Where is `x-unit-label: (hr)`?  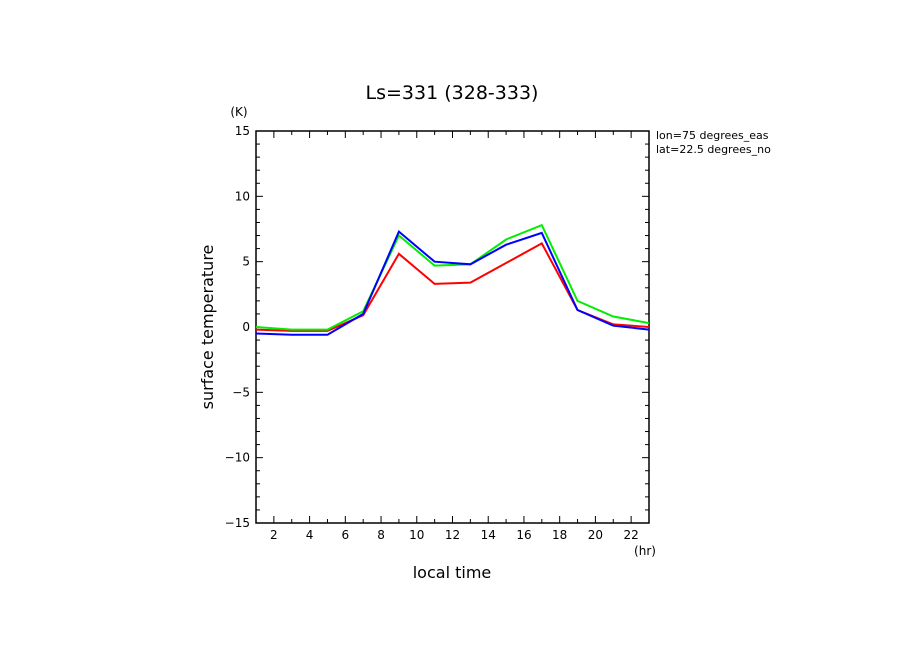
x-unit-label: (hr) is located at coordinates (645, 551).